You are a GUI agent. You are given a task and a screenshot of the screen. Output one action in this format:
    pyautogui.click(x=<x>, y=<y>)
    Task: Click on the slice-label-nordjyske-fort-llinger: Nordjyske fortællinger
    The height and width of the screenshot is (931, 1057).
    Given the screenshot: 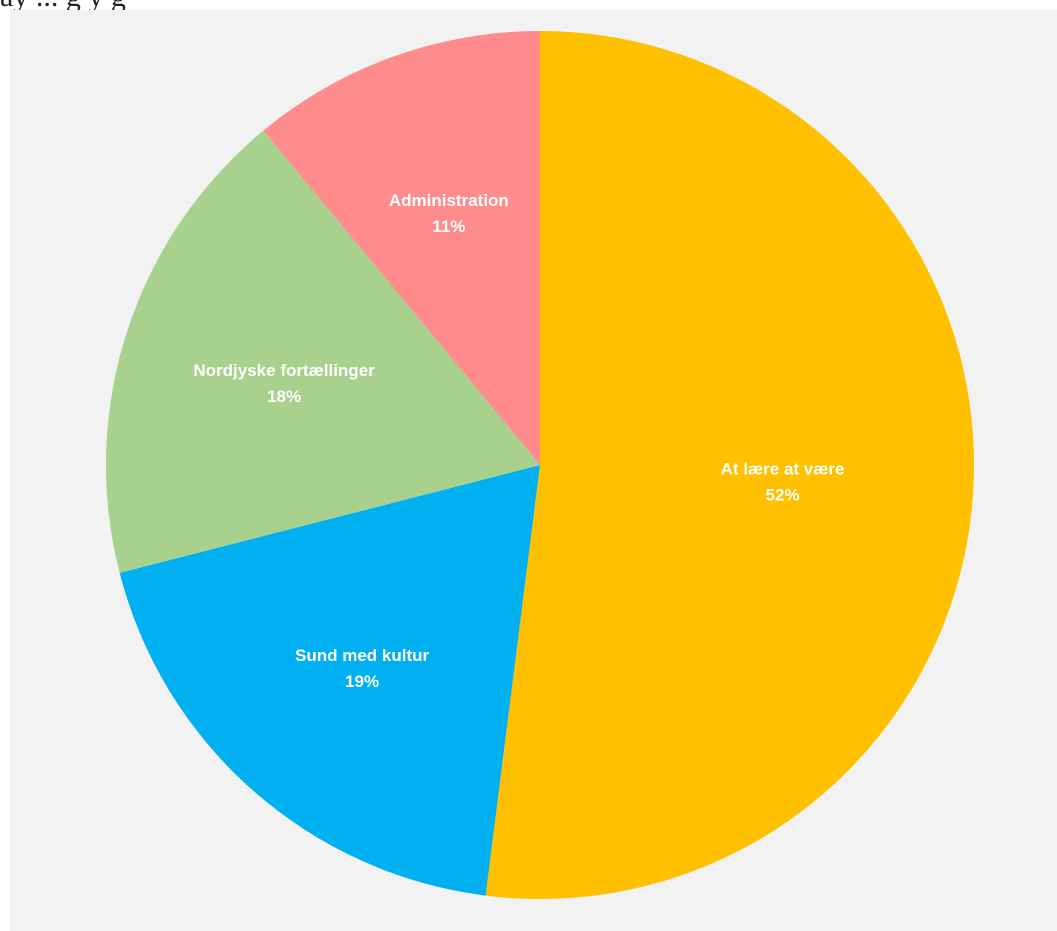 What is the action you would take?
    pyautogui.click(x=284, y=370)
    